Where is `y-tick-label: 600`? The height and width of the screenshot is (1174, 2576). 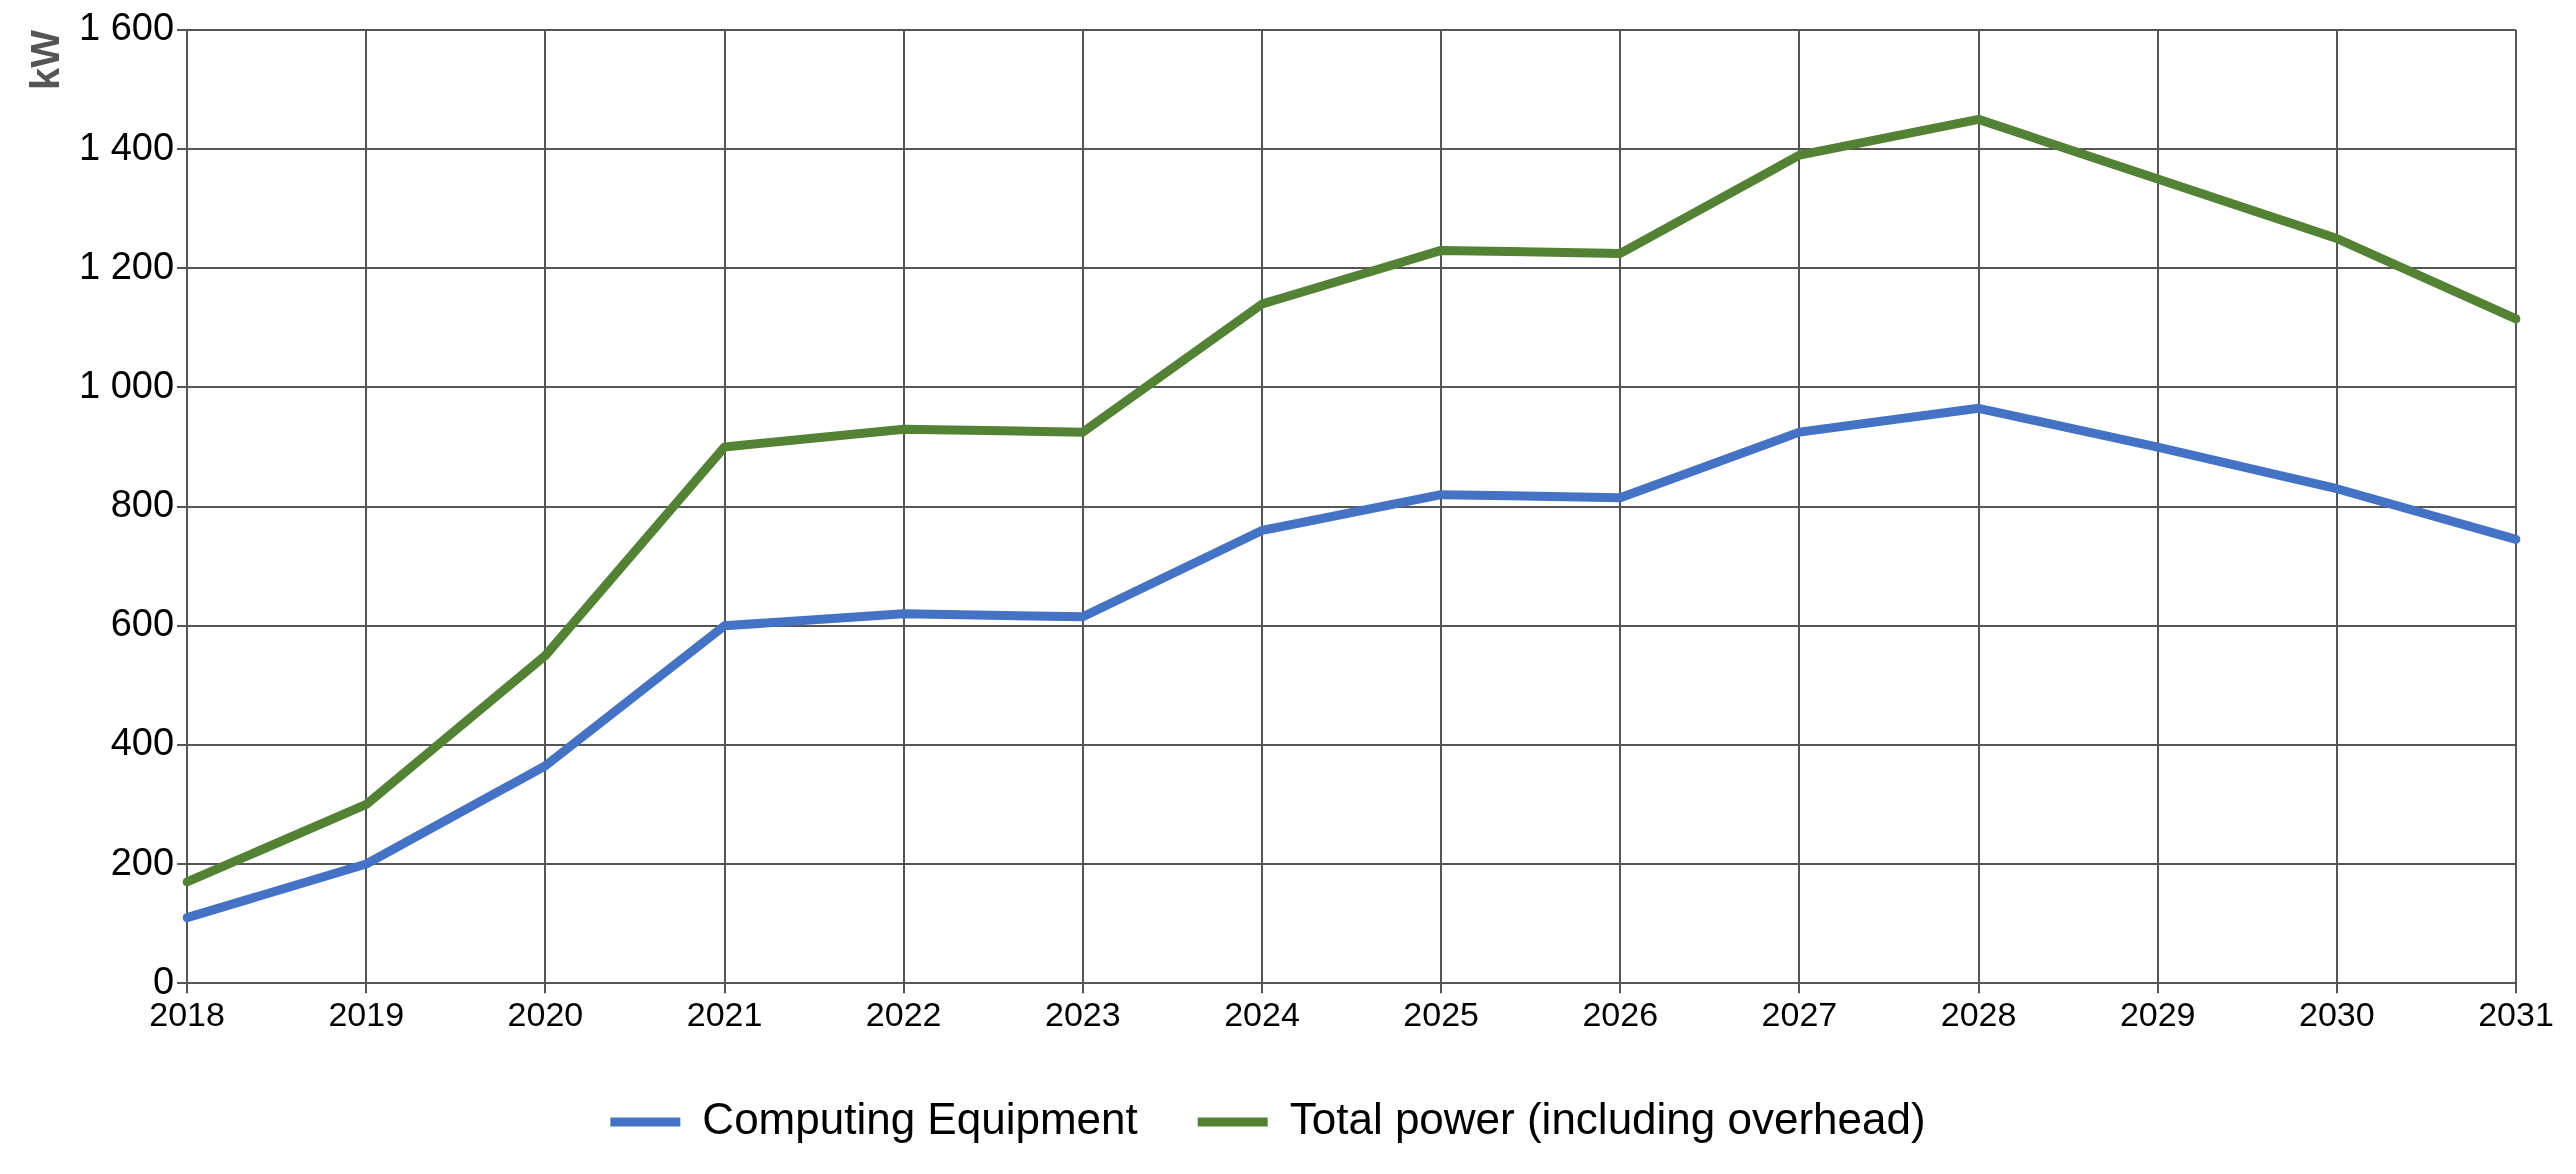 y-tick-label: 600 is located at coordinates (142, 623).